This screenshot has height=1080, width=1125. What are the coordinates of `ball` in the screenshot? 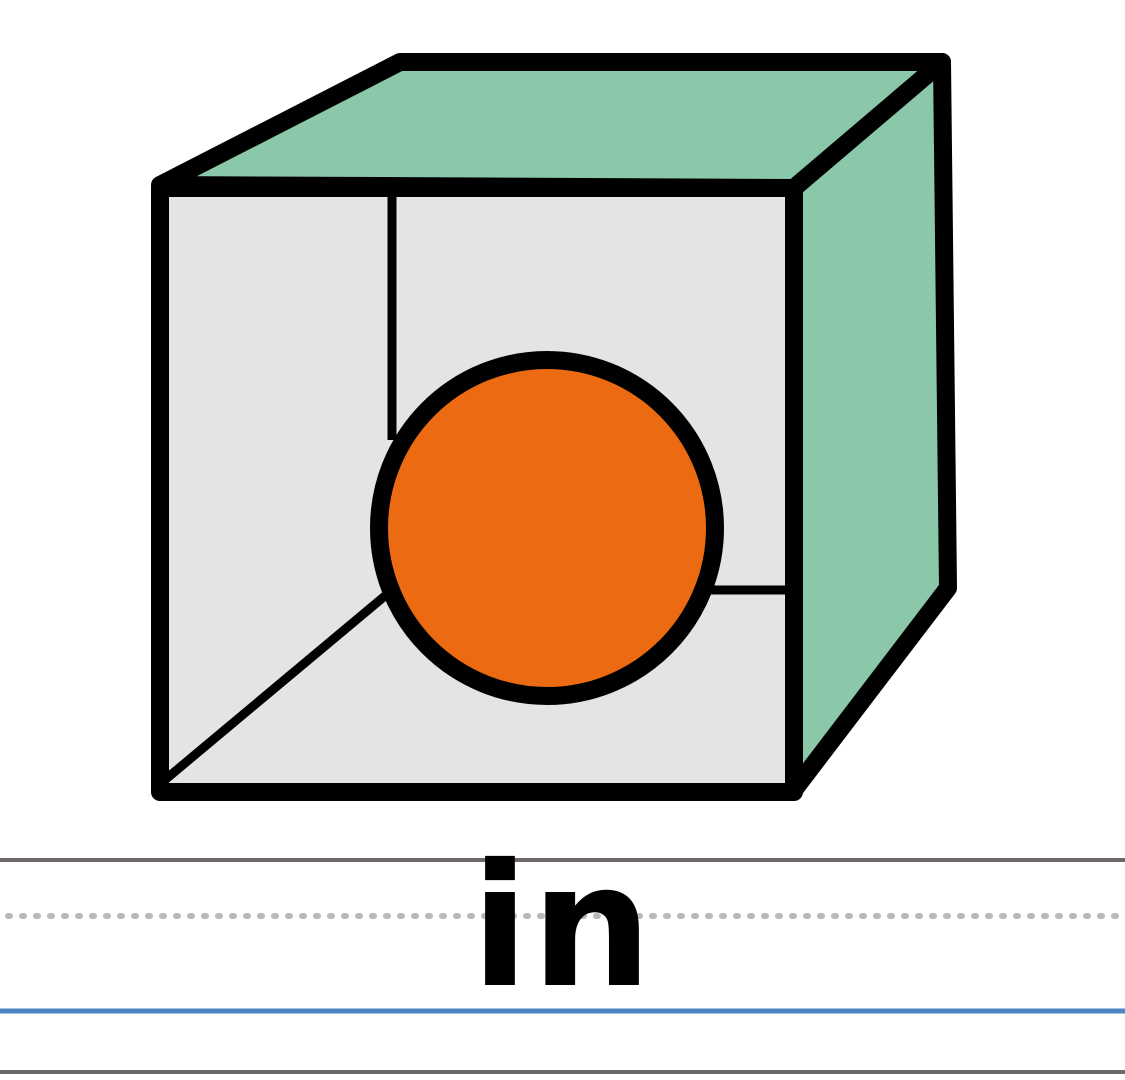 It's located at (547, 528).